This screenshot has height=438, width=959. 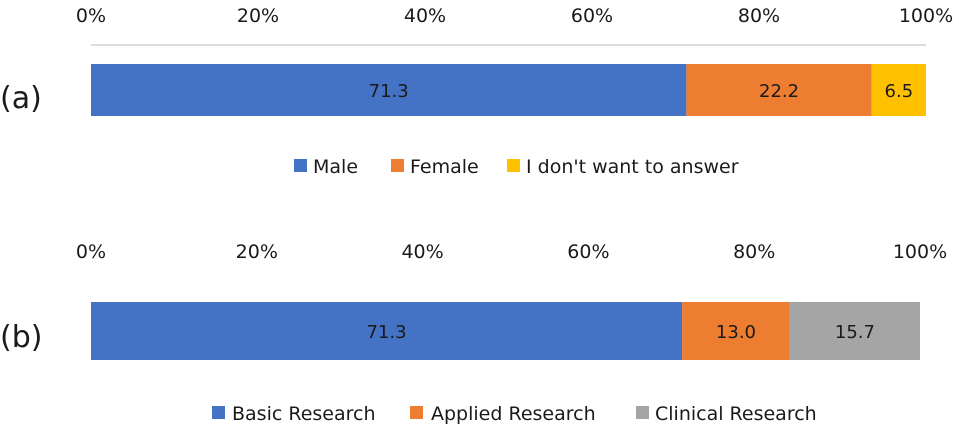 I want to click on legend-entry: I don't want to answer, so click(x=632, y=167).